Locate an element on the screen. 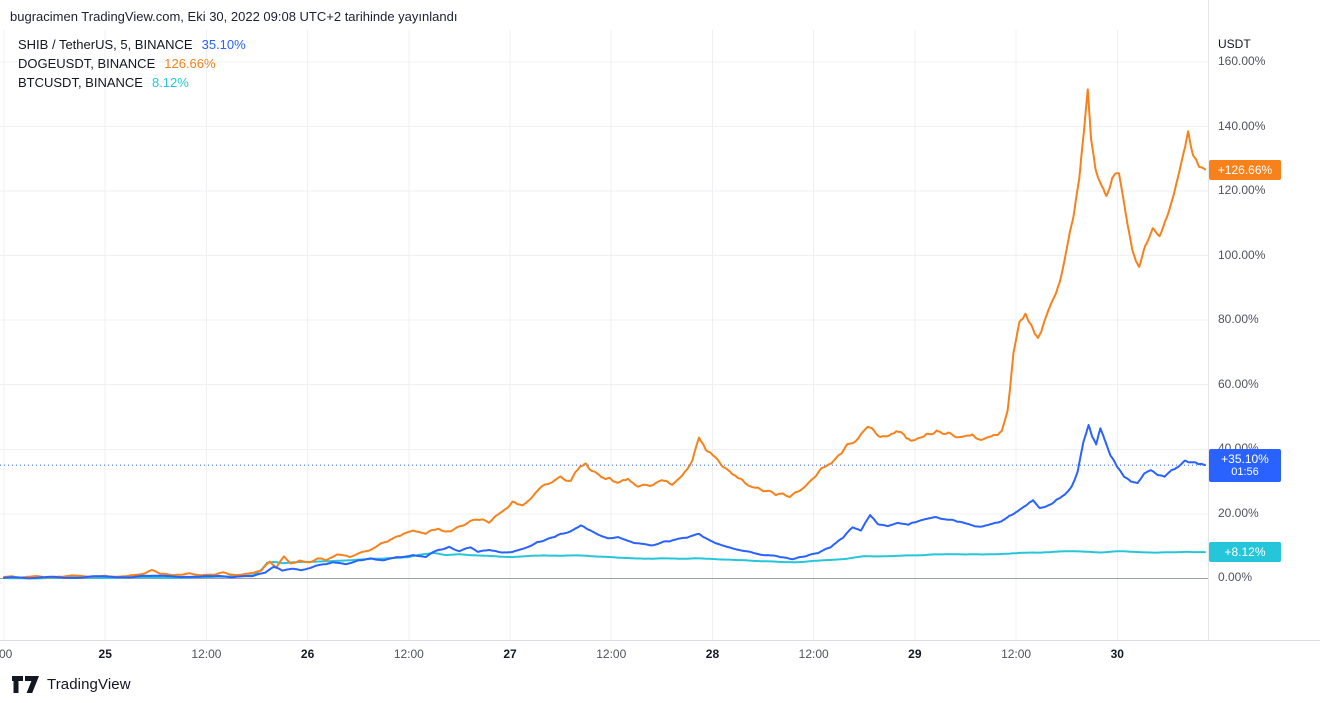  legend-symbol-title: BTCUSDT, BINANCE is located at coordinates (80, 82).